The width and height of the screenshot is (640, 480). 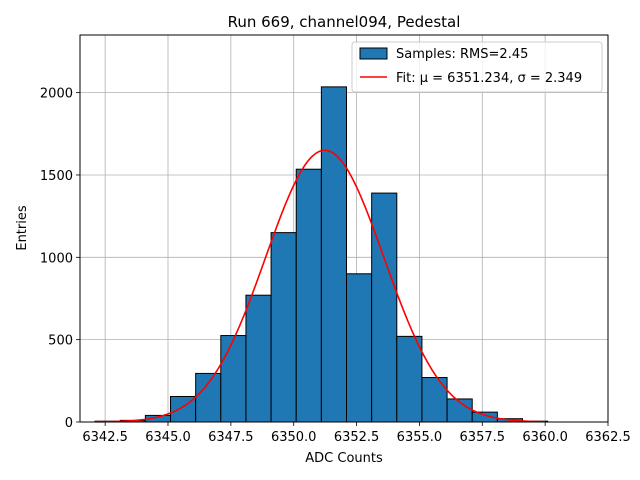 I want to click on legend-fit-label: Fit: μ = 6351.234, σ = 2.349, so click(x=489, y=78).